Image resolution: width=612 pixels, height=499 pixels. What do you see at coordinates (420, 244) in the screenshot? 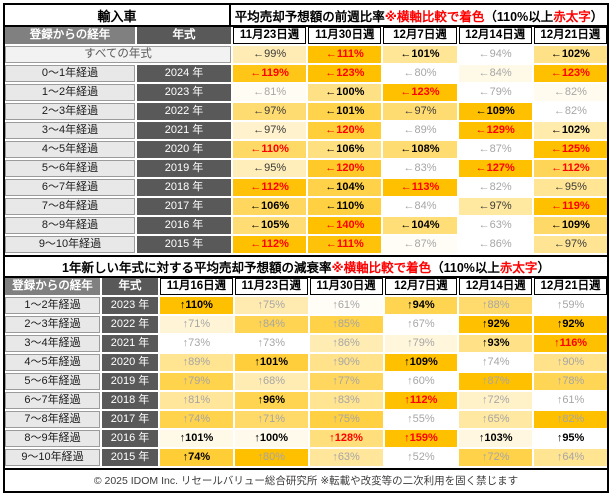
I see `value-cell: ←87%` at bounding box center [420, 244].